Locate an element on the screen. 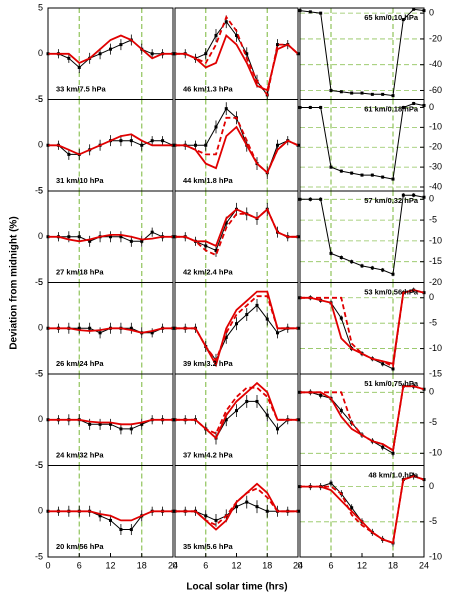  panel-label: 39 km/3.2 hPa is located at coordinates (208, 363).